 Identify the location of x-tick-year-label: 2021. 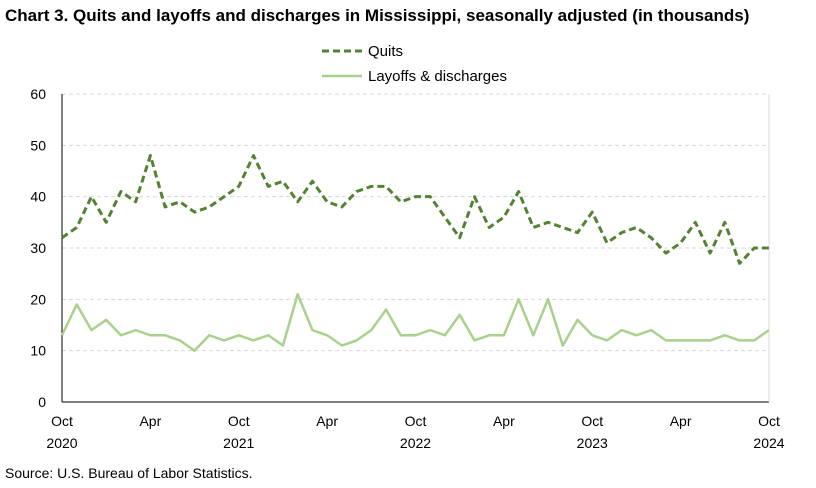
(238, 443).